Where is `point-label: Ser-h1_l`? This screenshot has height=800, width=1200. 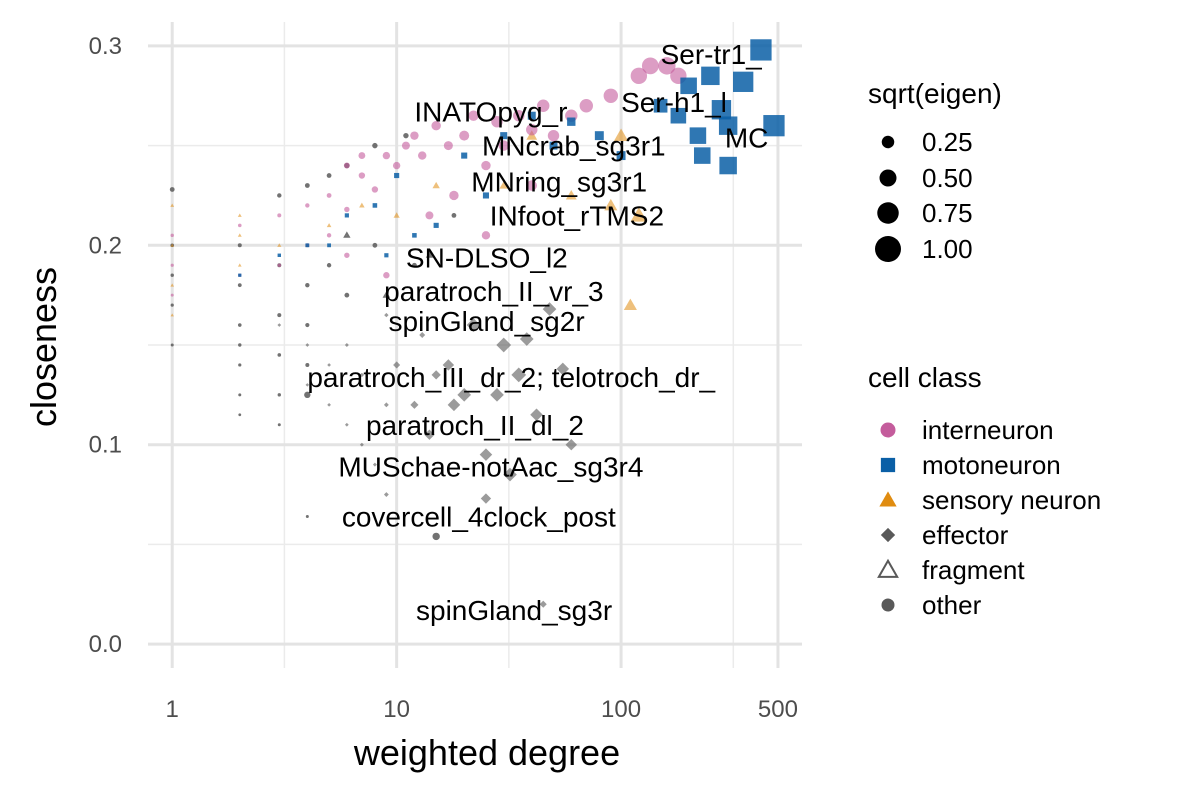 point-label: Ser-h1_l is located at coordinates (674, 102).